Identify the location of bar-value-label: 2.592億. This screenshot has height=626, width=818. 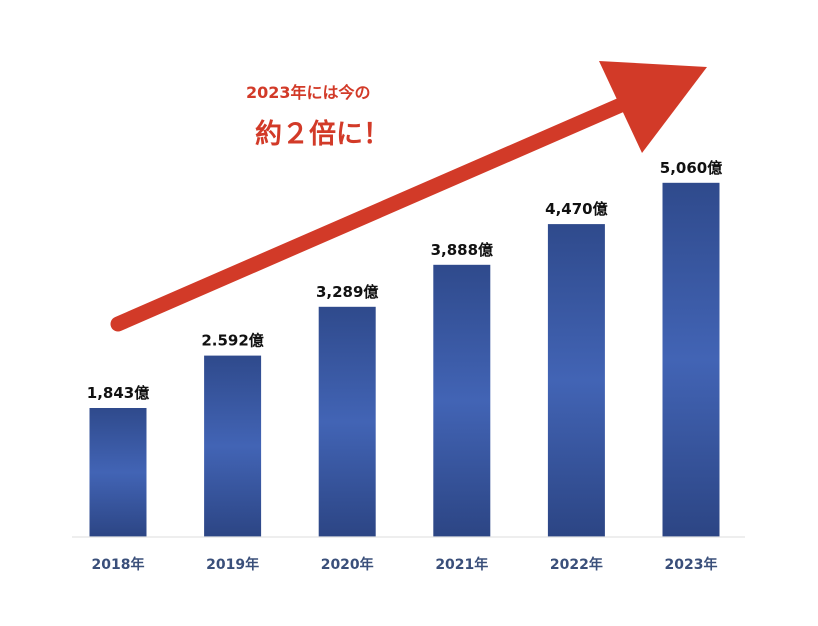
(232, 341).